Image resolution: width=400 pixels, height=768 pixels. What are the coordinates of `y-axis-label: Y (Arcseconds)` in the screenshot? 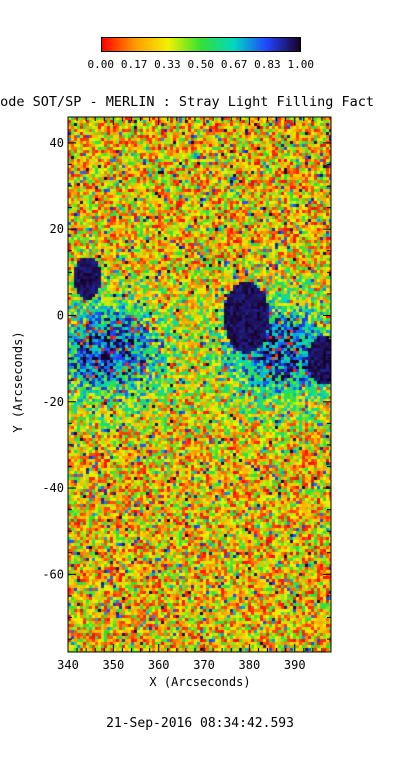 It's located at (18, 382).